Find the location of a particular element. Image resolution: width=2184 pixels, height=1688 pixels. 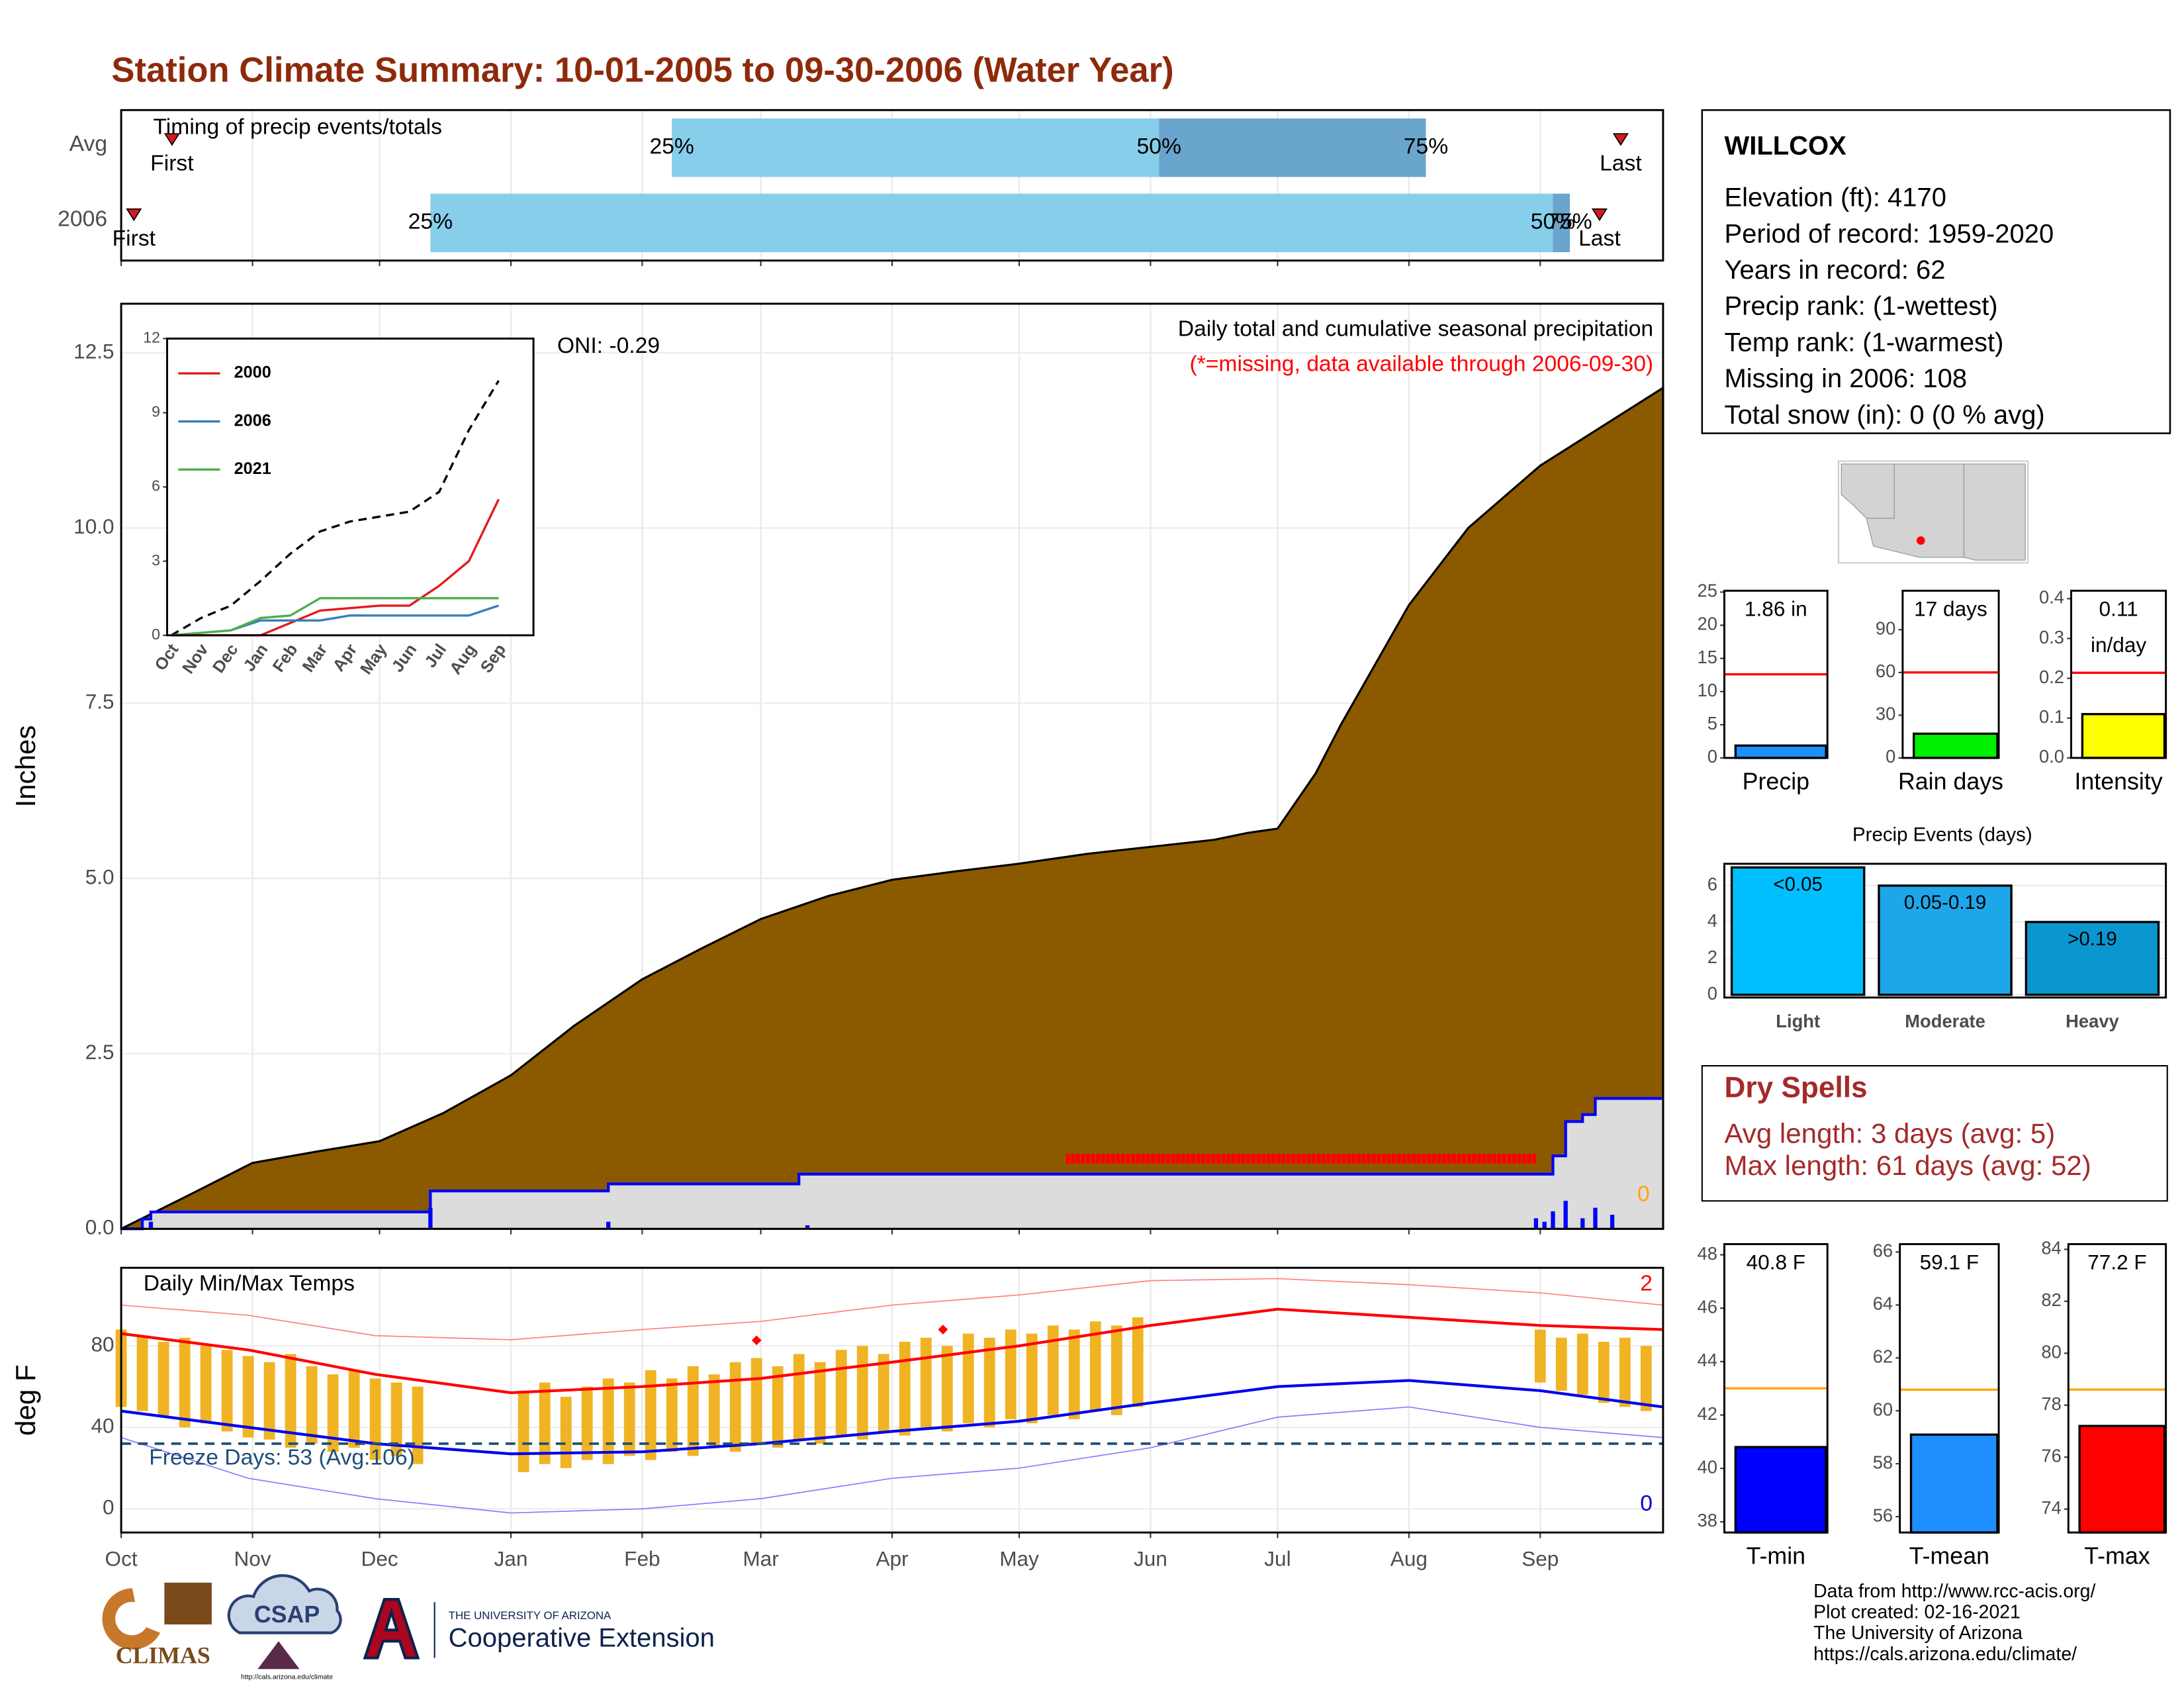

y-tick-label: 90 is located at coordinates (1885, 628).